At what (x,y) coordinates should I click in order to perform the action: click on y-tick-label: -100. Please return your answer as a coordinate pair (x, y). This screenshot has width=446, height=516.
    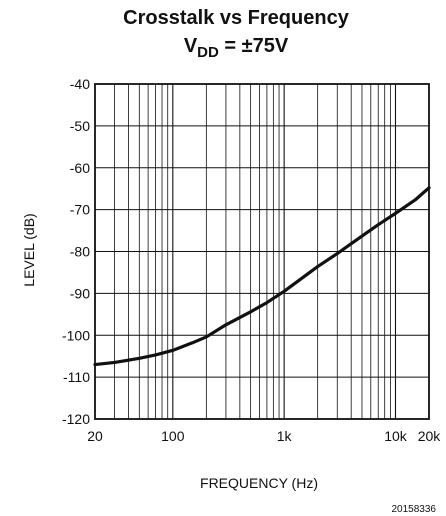
    Looking at the image, I should click on (76, 335).